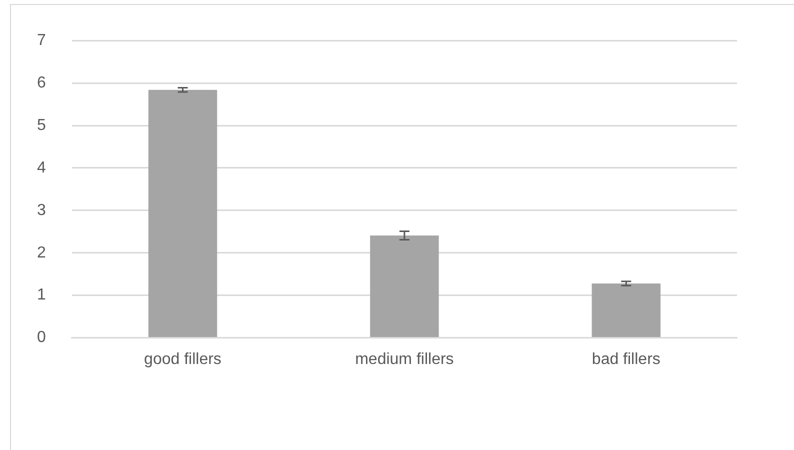 The image size is (794, 450). Describe the element at coordinates (41, 167) in the screenshot. I see `y-tick-label: 4` at that location.